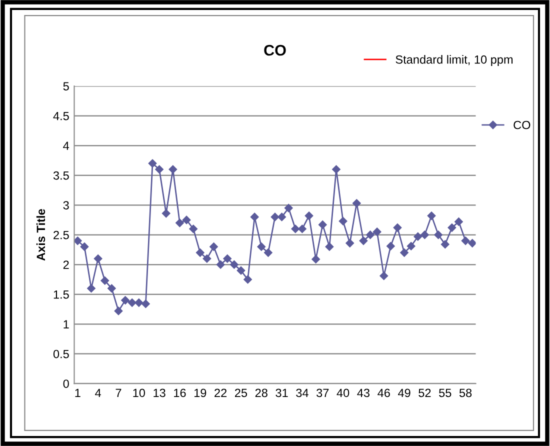 The image size is (550, 446). Describe the element at coordinates (139, 393) in the screenshot. I see `x-tick-label: 10` at that location.